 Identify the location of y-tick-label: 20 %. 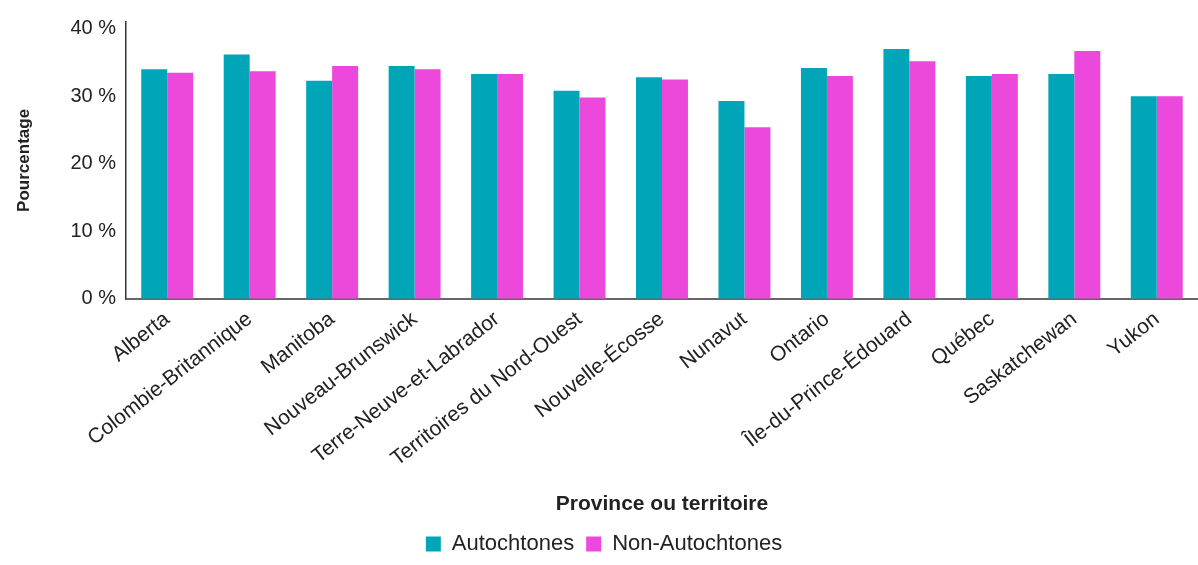
(93, 162).